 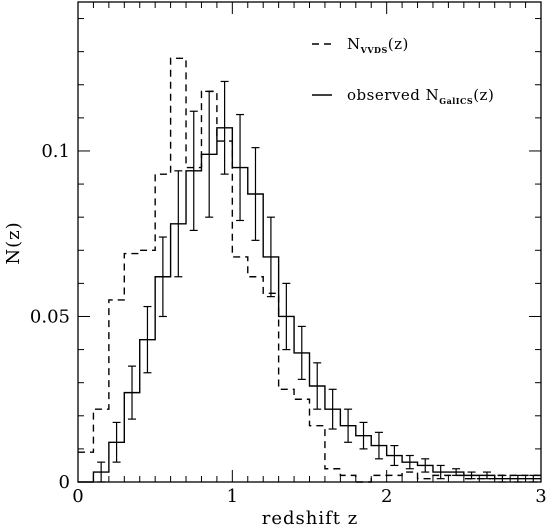 What do you see at coordinates (64, 482) in the screenshot?
I see `y-tick-label: 0` at bounding box center [64, 482].